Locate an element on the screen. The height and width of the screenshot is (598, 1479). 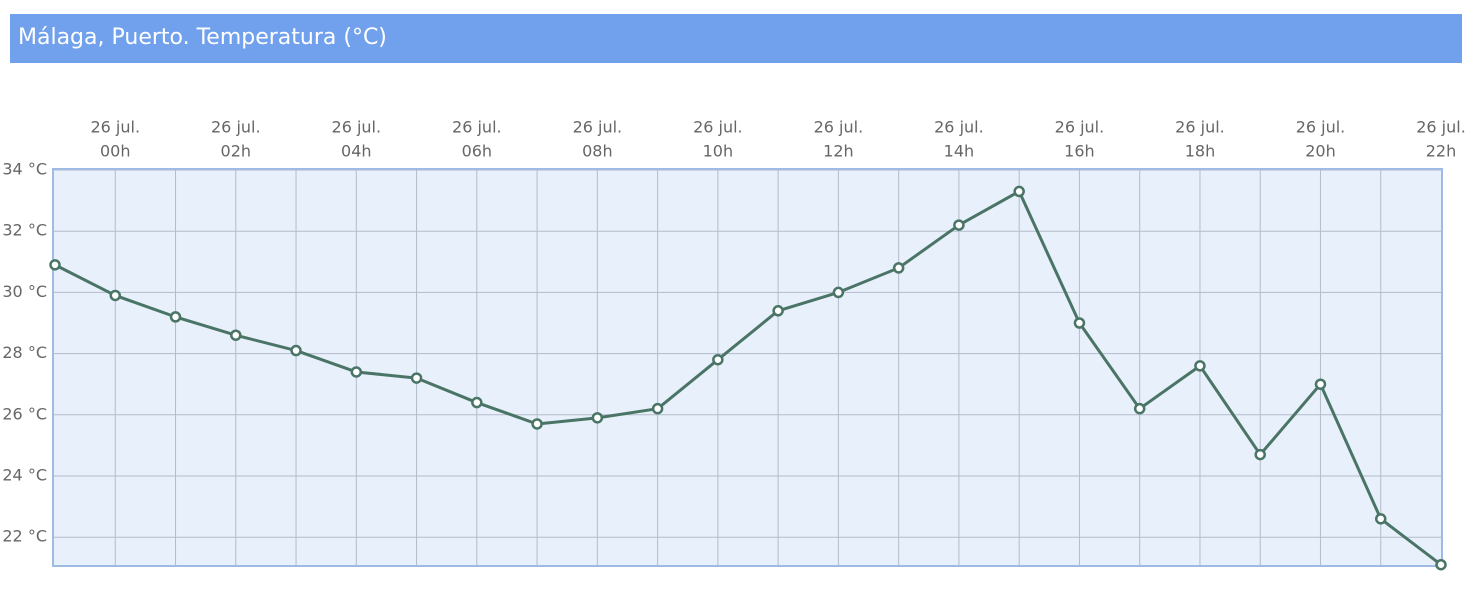
x-tick-hour: 14h is located at coordinates (959, 151).